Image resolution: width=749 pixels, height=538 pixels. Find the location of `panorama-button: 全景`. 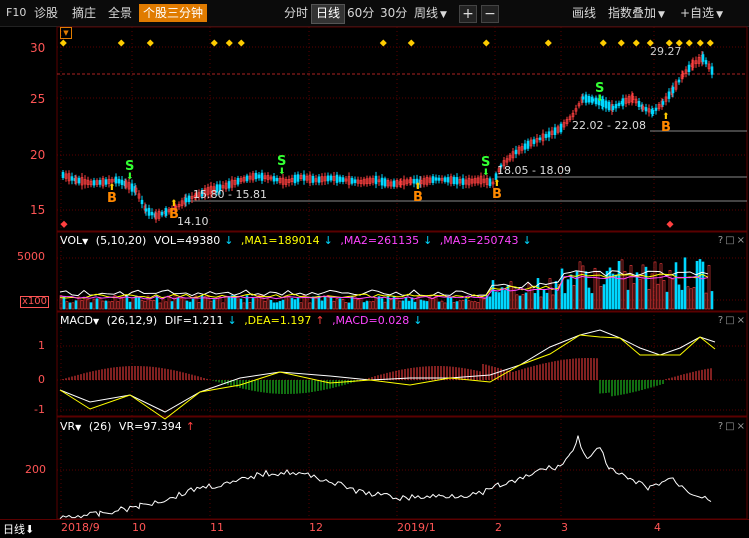

panorama-button: 全景 is located at coordinates (120, 13).